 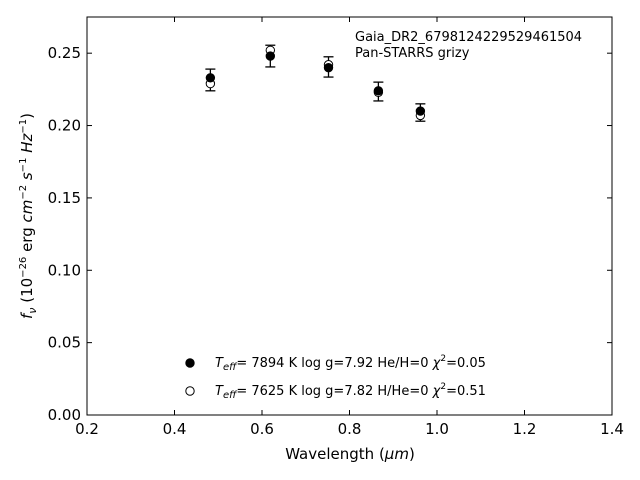 What do you see at coordinates (412, 53) in the screenshot?
I see `annotation-survey: Pan-STARRS grizy` at bounding box center [412, 53].